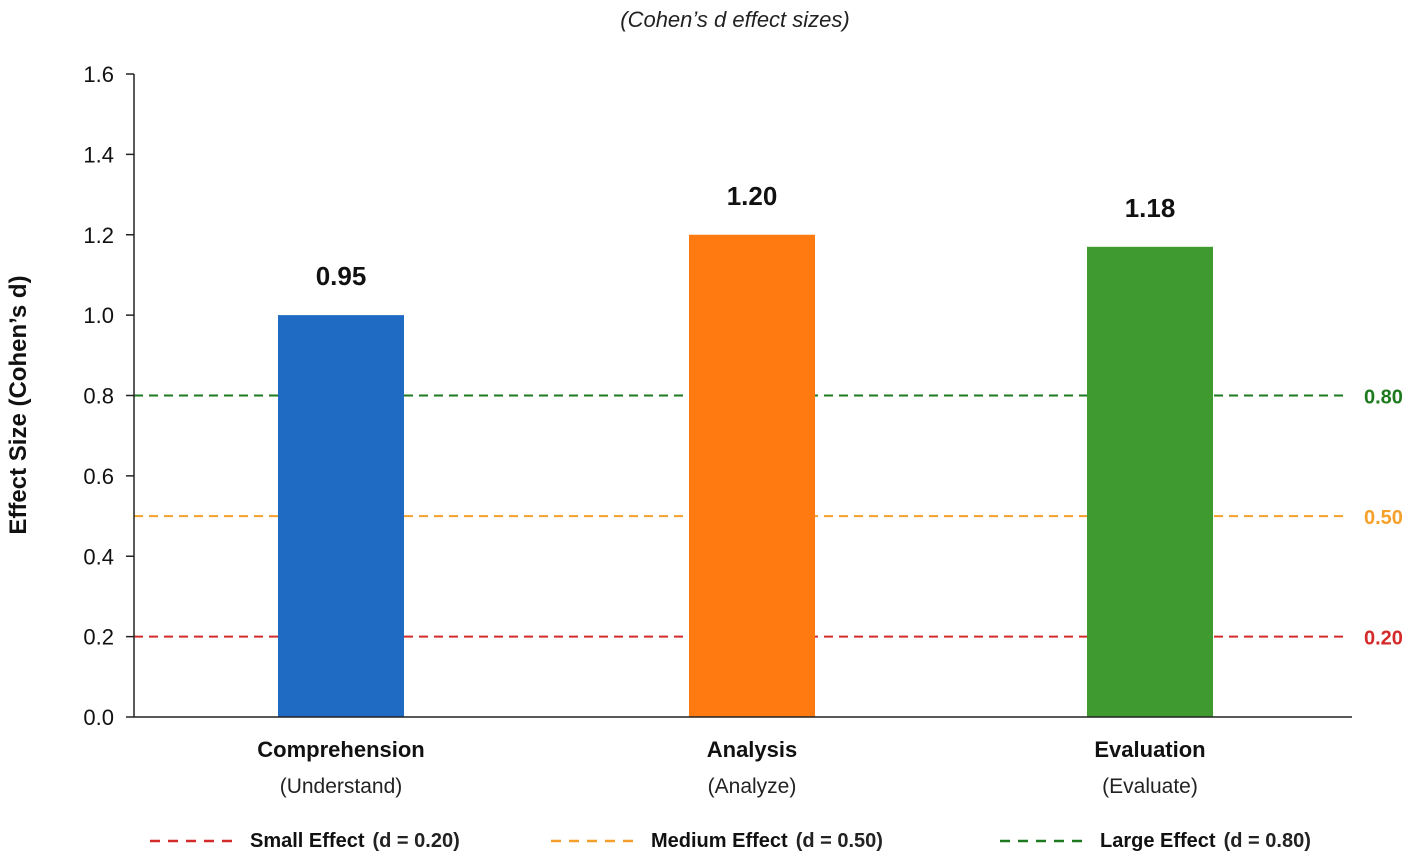 This screenshot has width=1417, height=862. I want to click on y-tick-label: 1.2, so click(98, 235).